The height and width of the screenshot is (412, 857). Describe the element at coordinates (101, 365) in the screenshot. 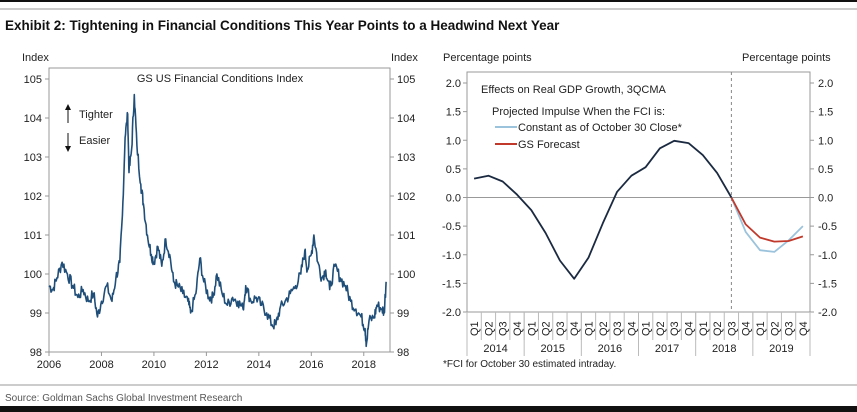

I see `left-x-tick-label: 2008` at that location.